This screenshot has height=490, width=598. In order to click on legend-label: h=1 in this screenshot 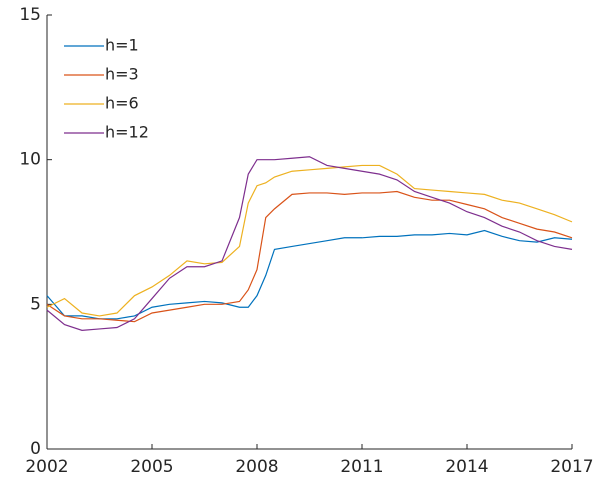, I will do `click(122, 45)`.